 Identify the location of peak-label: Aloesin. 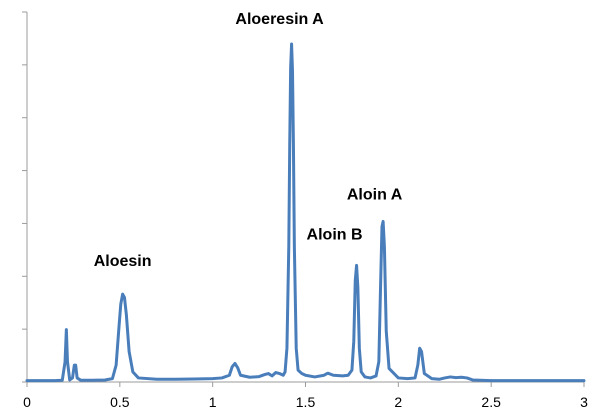
(123, 261).